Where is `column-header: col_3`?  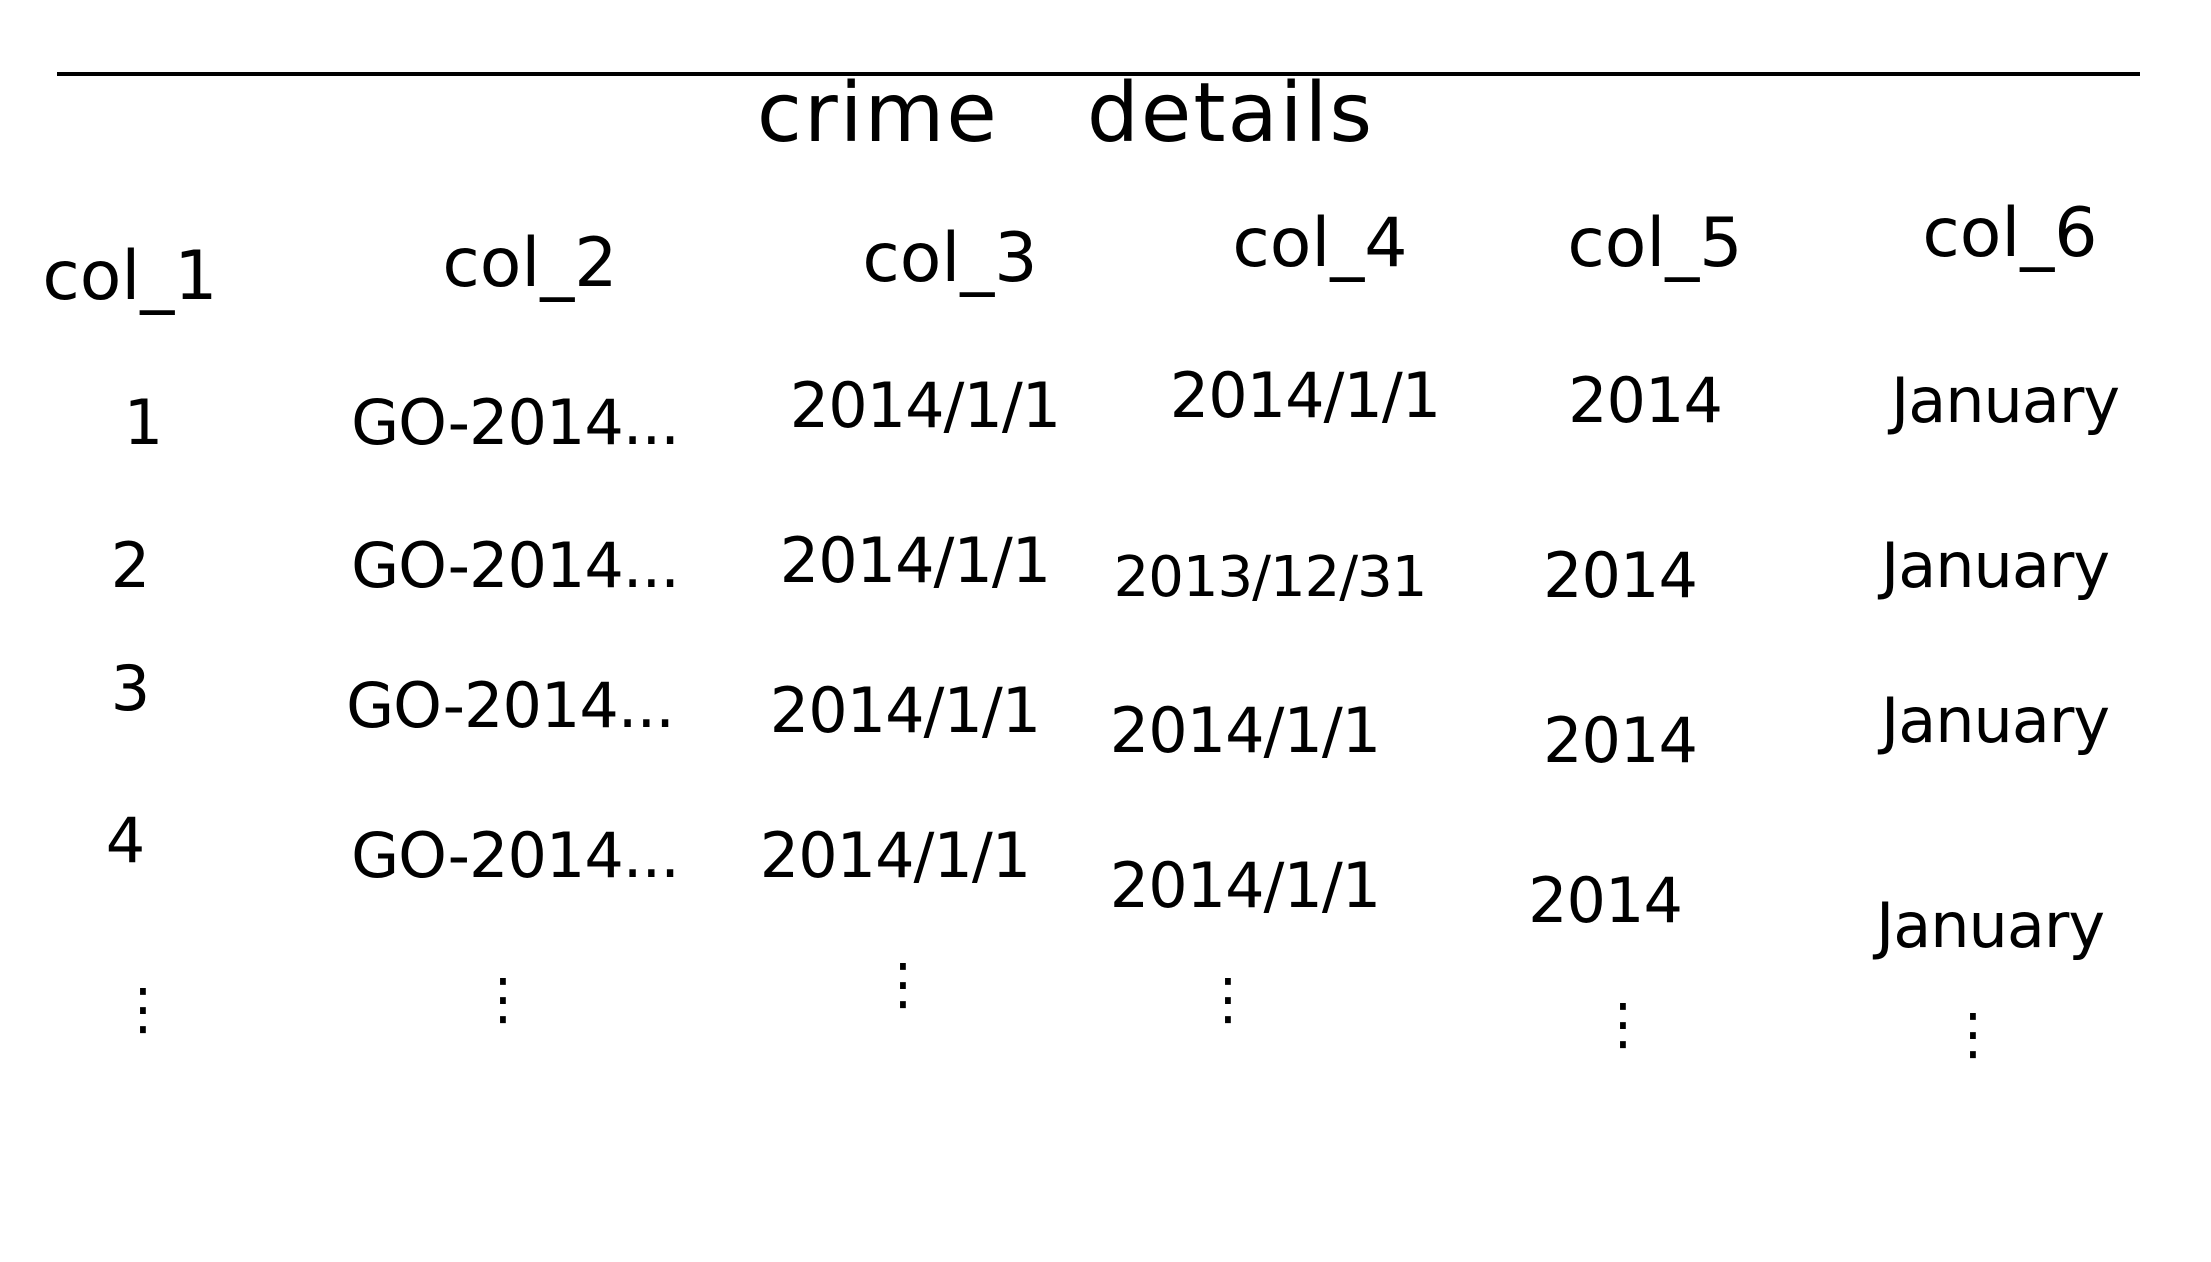 column-header: col_3 is located at coordinates (950, 258).